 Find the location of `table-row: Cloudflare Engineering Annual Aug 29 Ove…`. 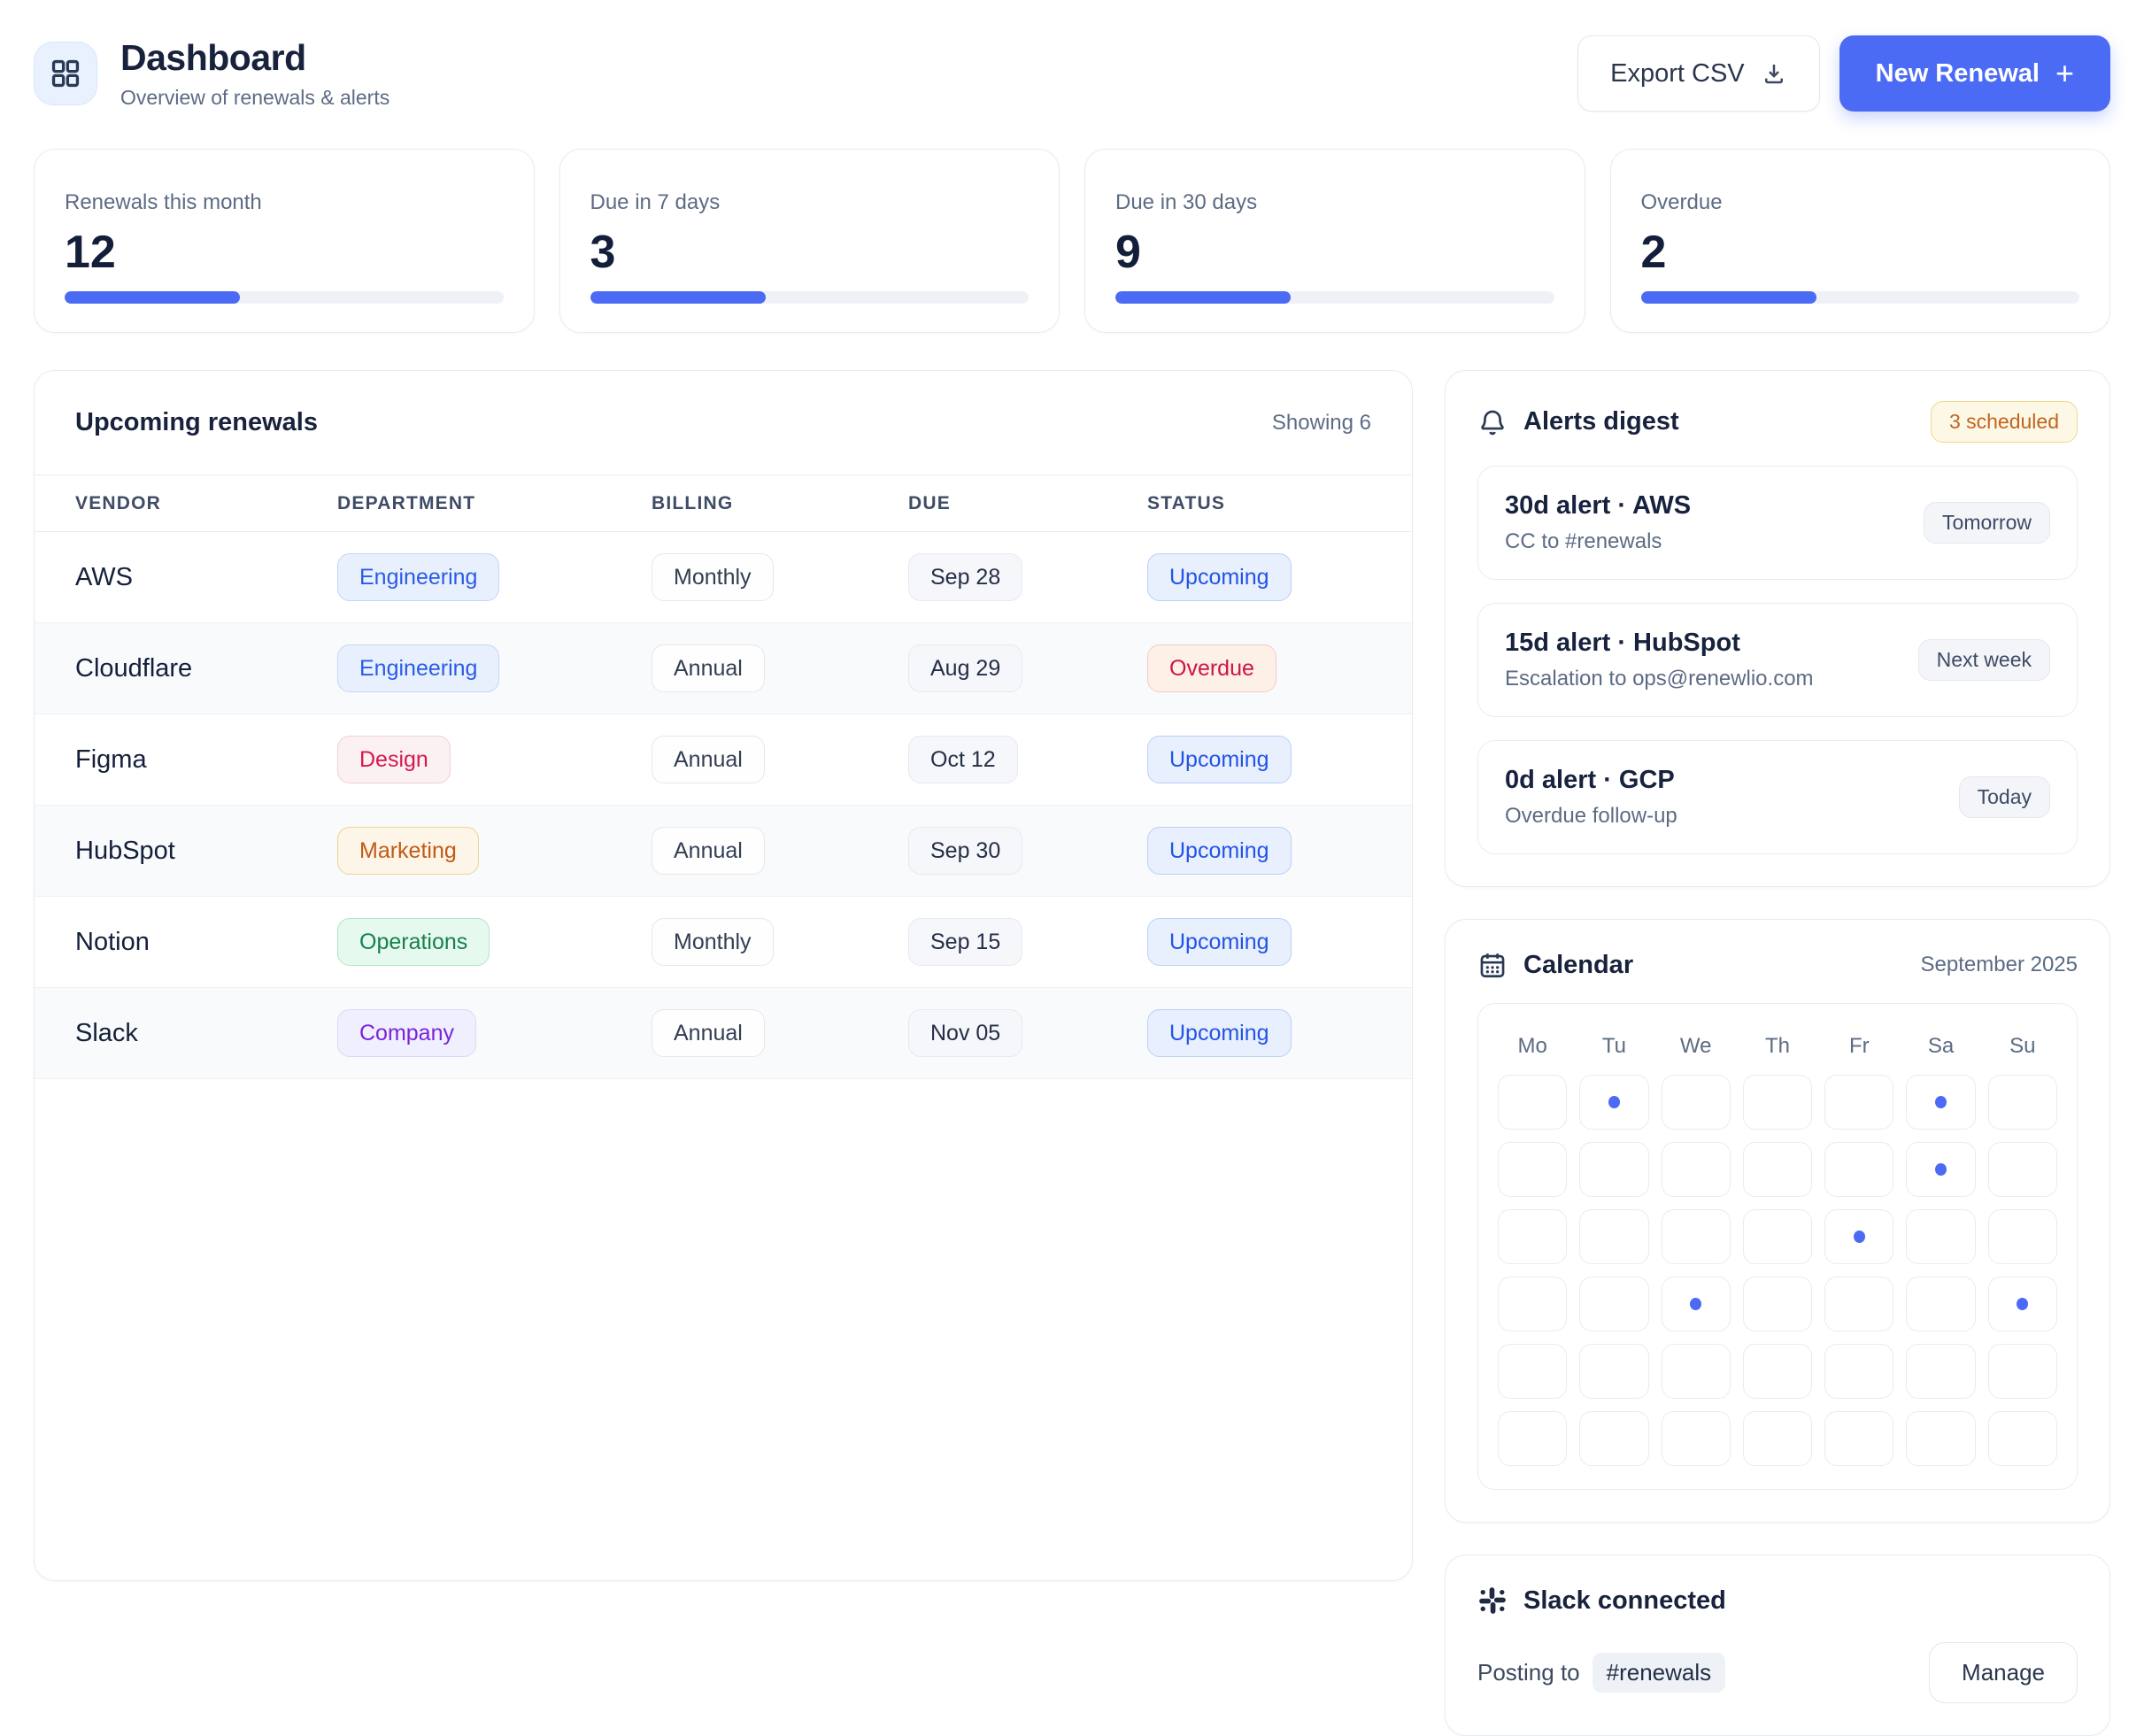

table-row: Cloudflare Engineering Annual Aug 29 Ove… is located at coordinates (723, 669).